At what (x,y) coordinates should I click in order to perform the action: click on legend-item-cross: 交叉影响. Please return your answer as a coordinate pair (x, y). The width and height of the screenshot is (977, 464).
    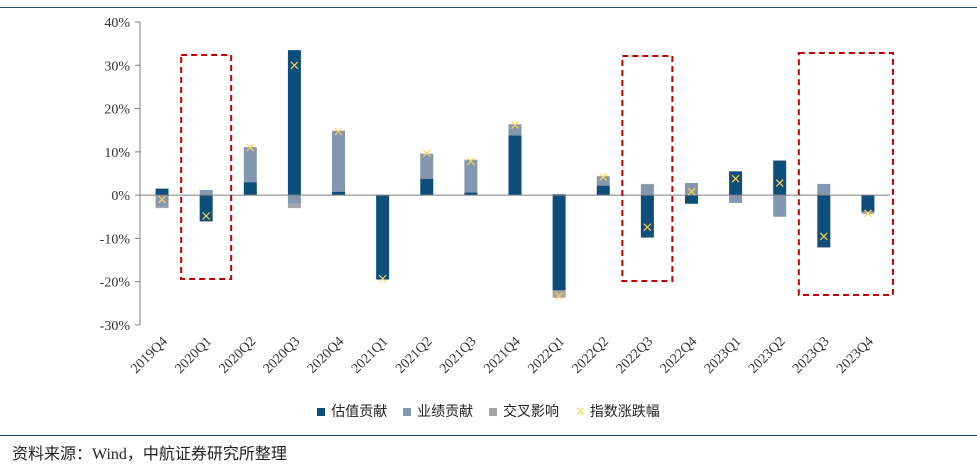
    Looking at the image, I should click on (523, 411).